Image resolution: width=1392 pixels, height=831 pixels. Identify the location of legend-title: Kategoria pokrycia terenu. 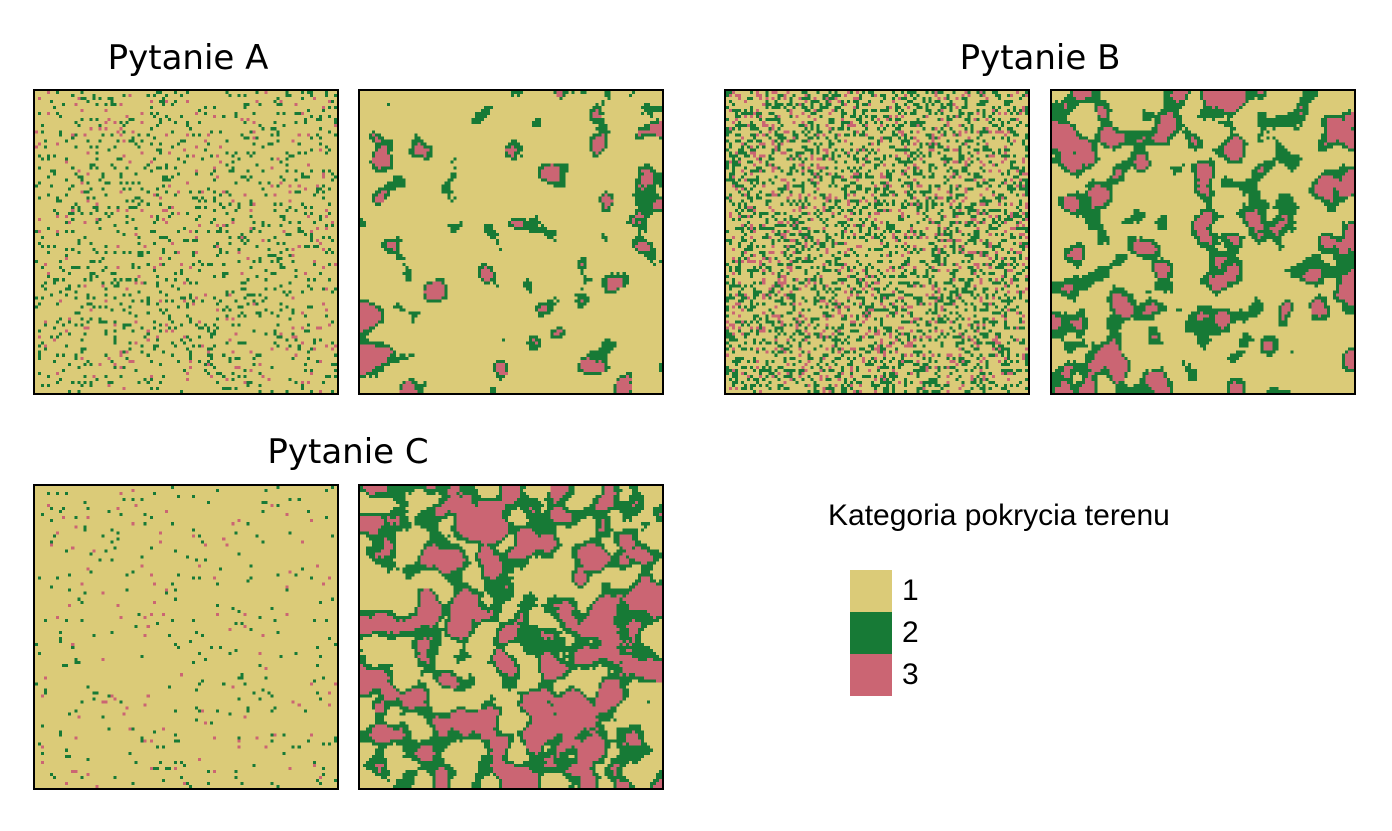
(999, 515).